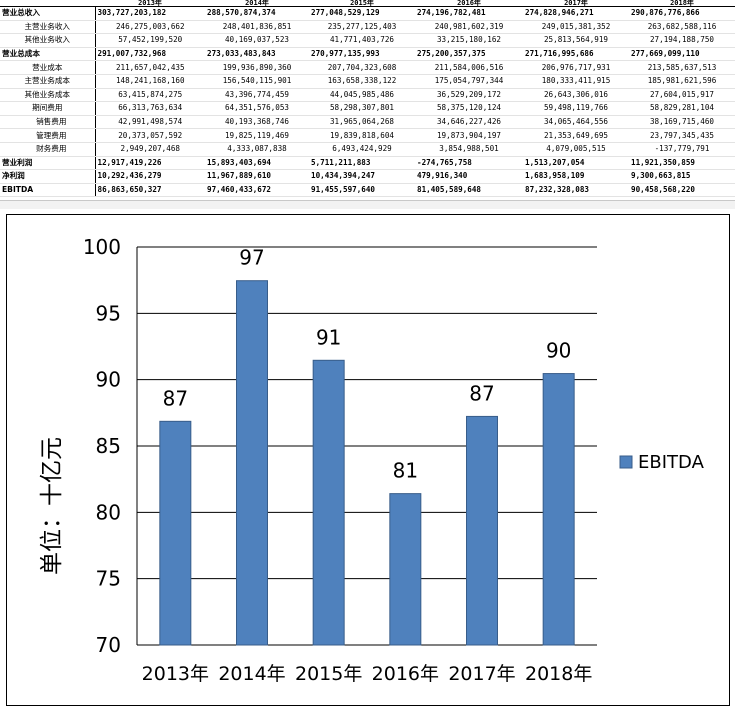 This screenshot has height=710, width=735. Describe the element at coordinates (150, 27) in the screenshot. I see `table-cell: 246,275,003,662` at that location.